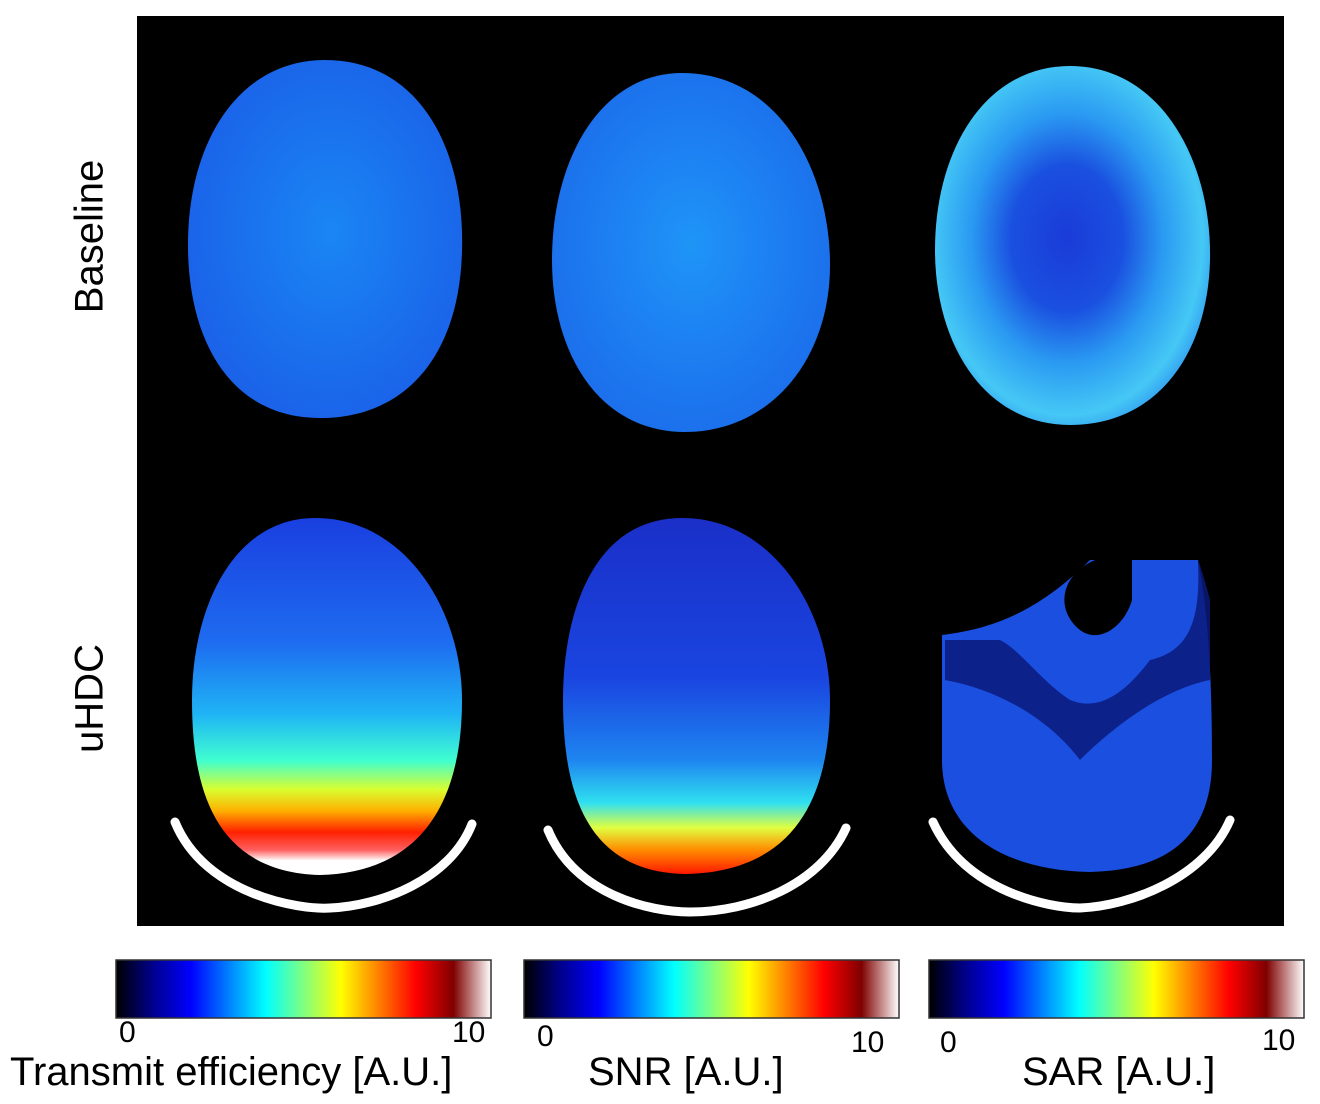 Image resolution: width=1320 pixels, height=1104 pixels. I want to click on colorbar-1-max-label: 10, so click(469, 1032).